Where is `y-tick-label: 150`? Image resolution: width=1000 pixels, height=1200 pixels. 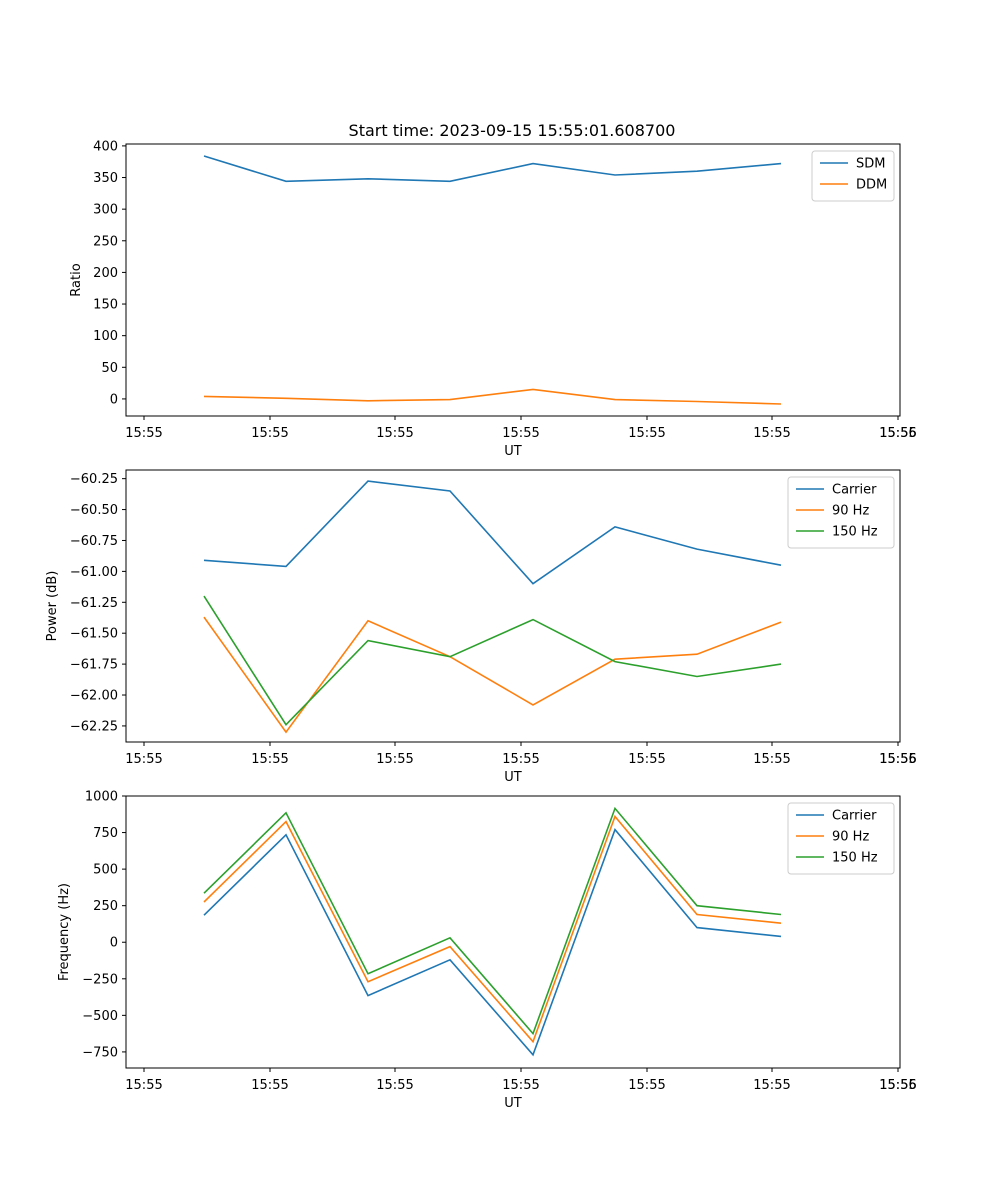 y-tick-label: 150 is located at coordinates (105, 305).